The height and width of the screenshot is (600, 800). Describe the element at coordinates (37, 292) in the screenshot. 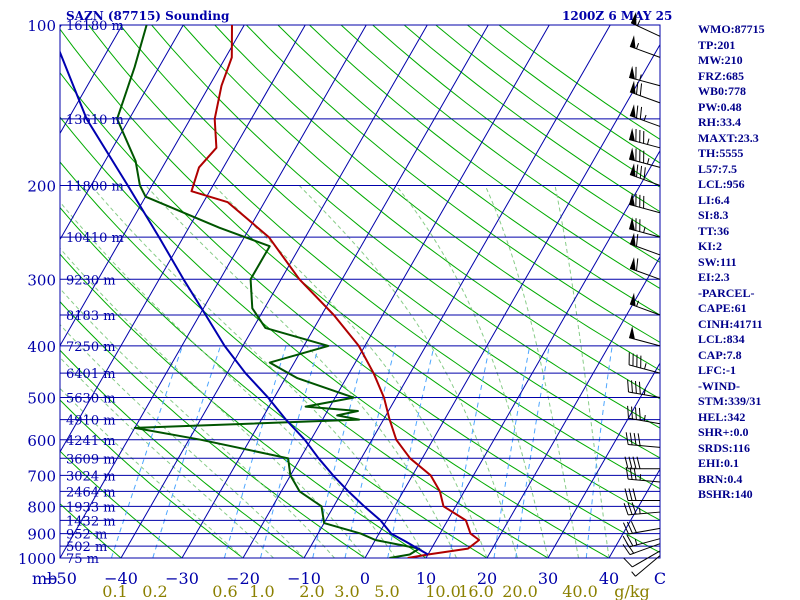

I see `pressure-axis: 100 200 300 400 500 600 700 800 900 1000` at that location.